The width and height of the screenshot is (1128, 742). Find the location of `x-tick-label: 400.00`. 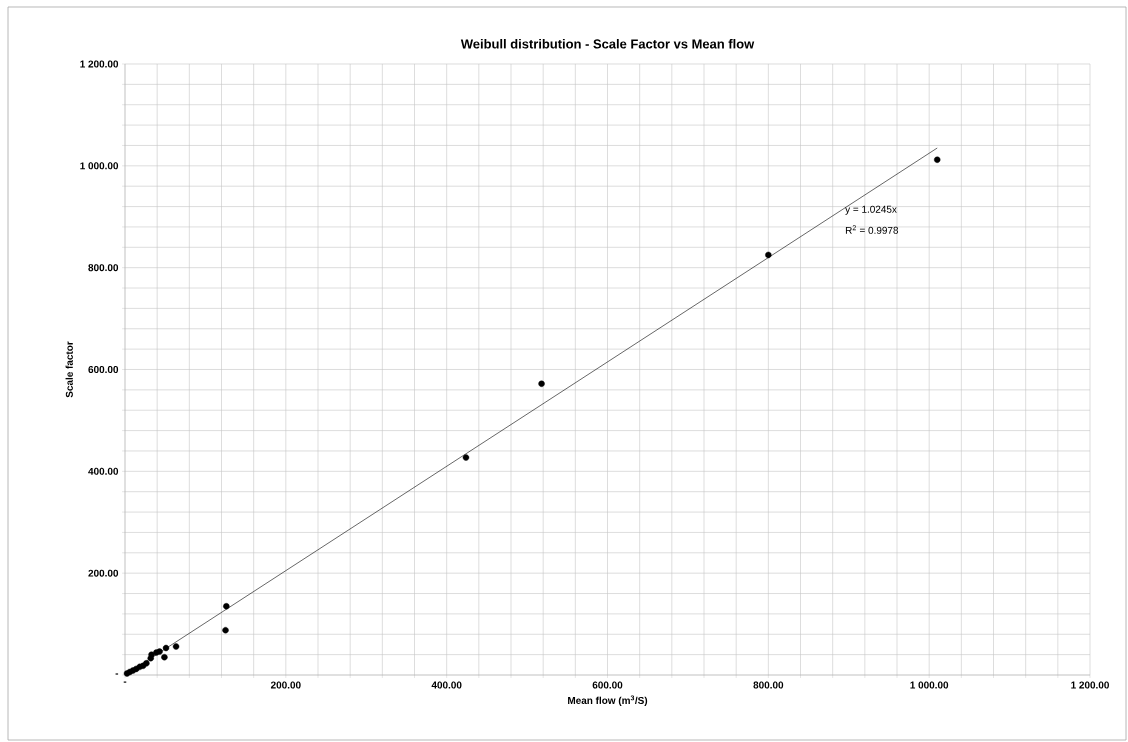

x-tick-label: 400.00 is located at coordinates (446, 685).